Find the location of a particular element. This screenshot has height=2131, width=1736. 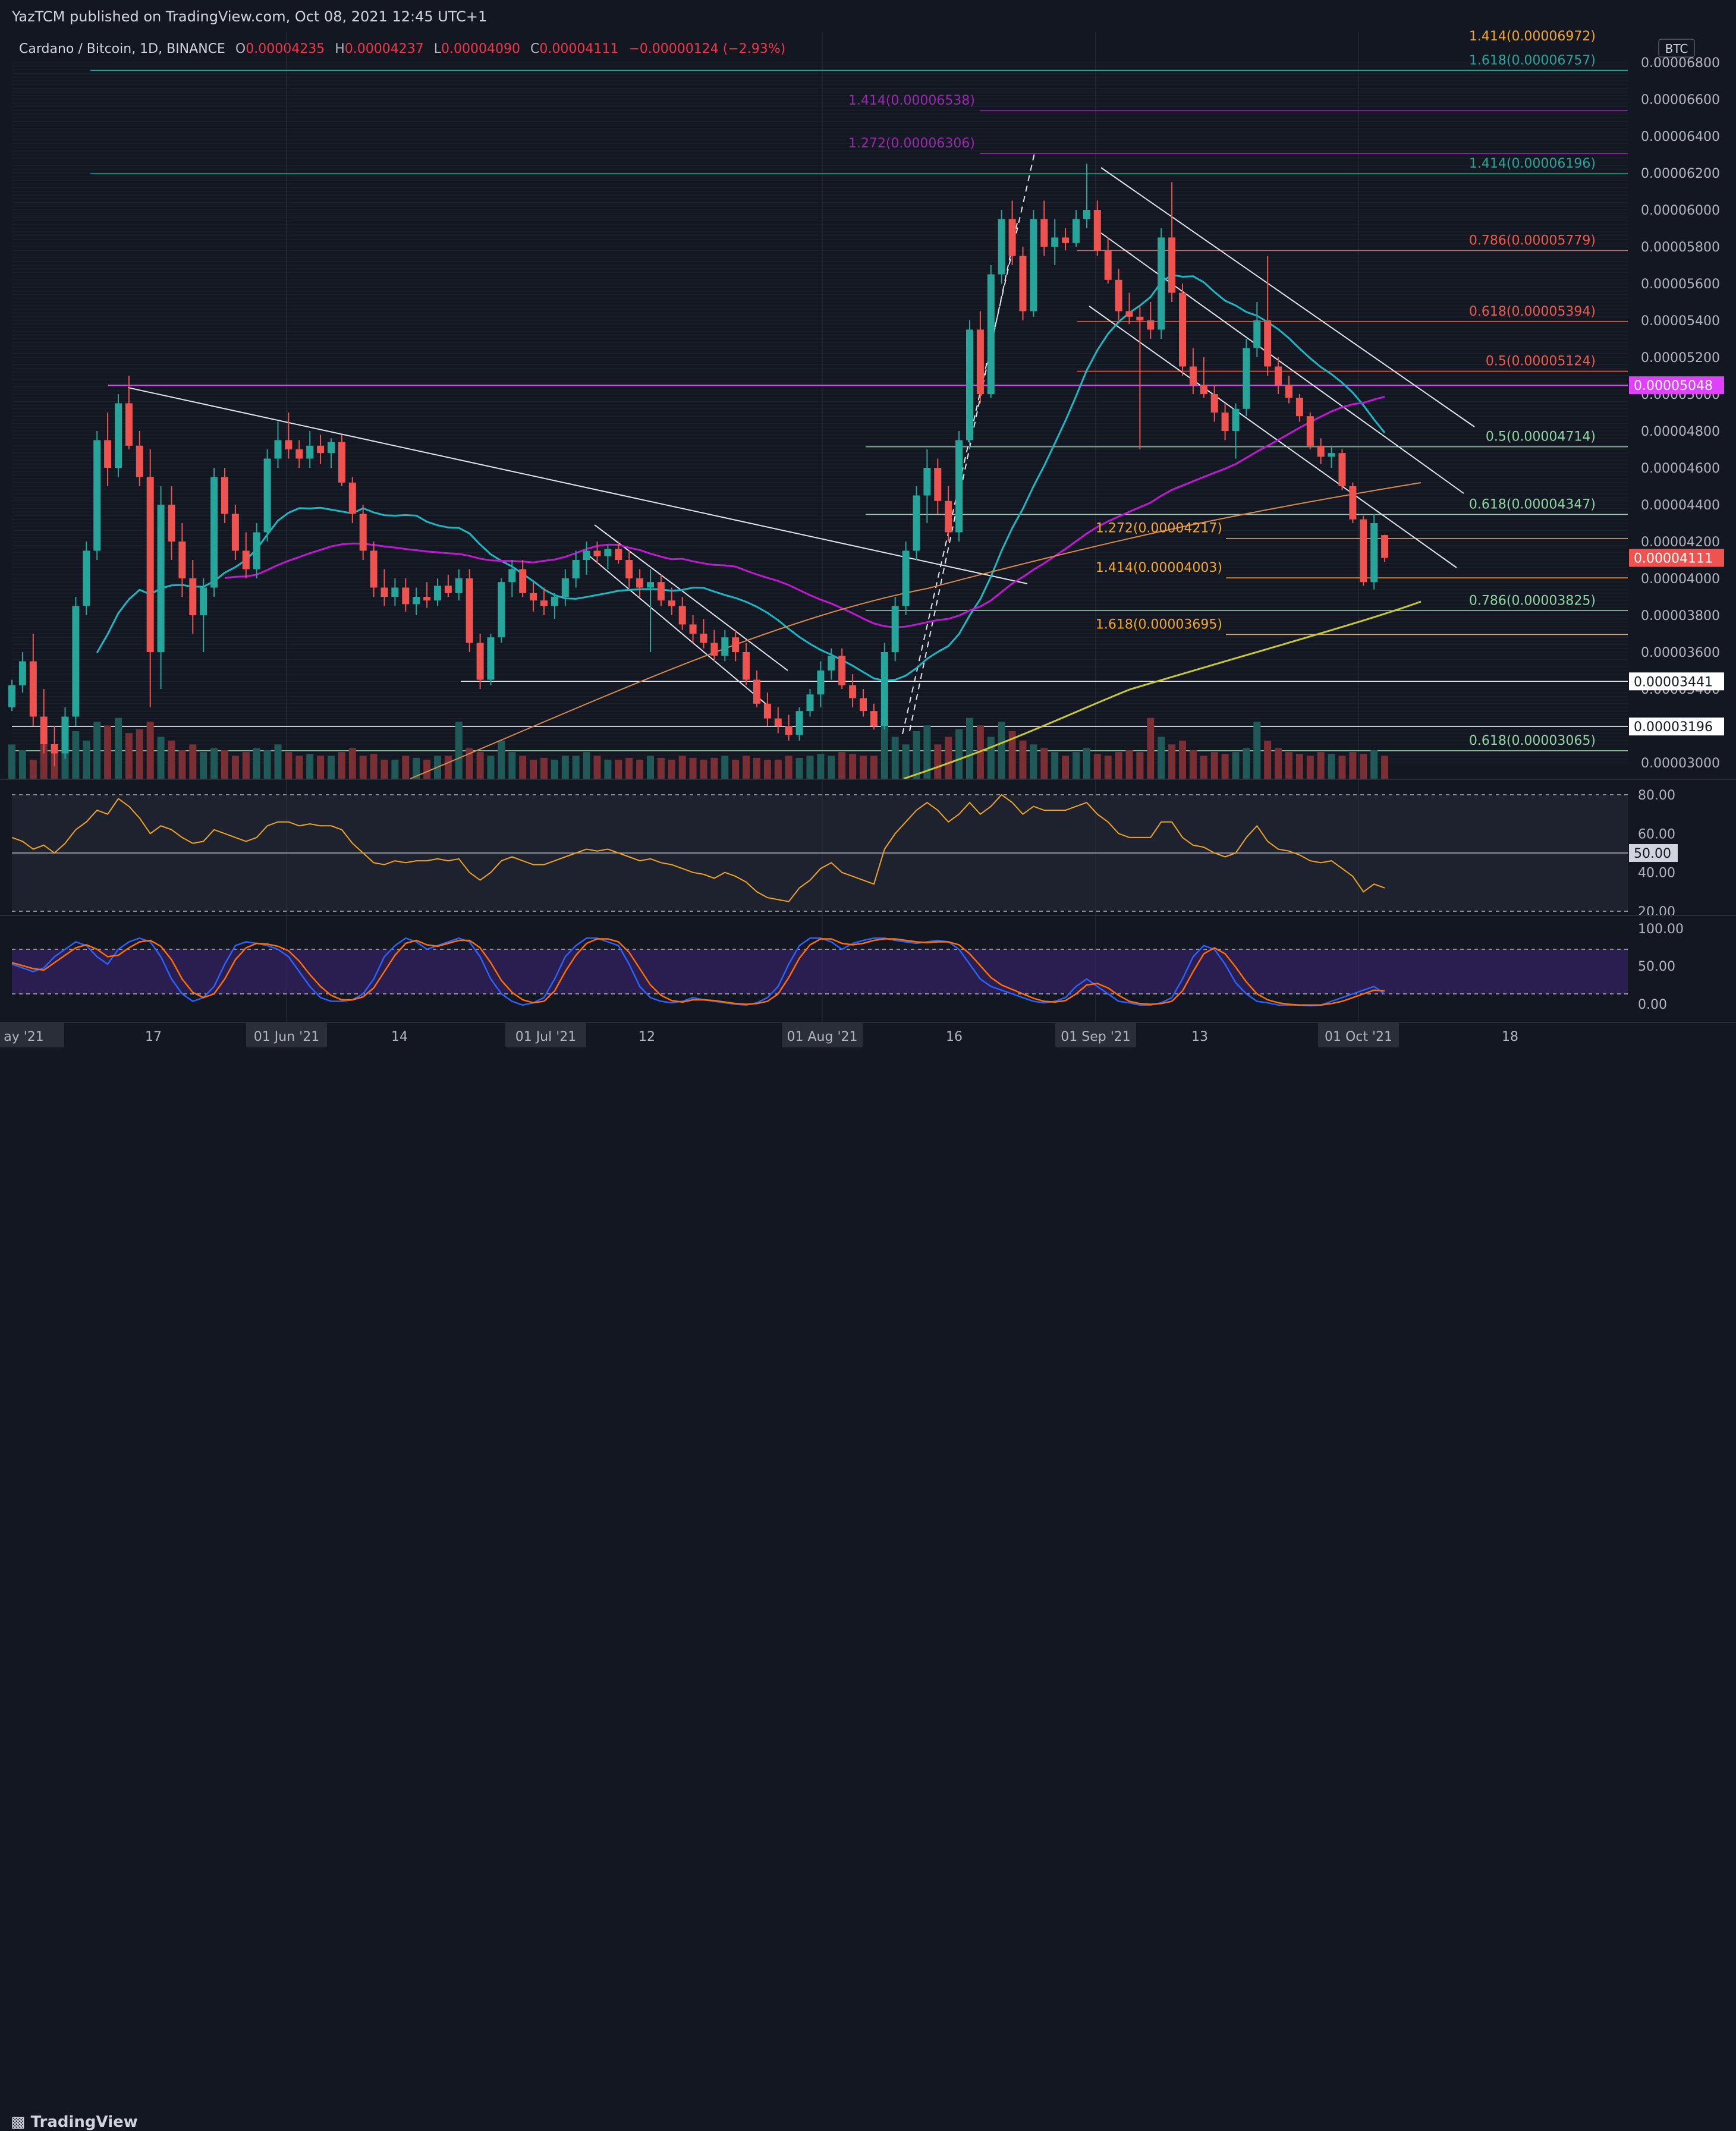

stoch-rsi-pane: 100.00 50.00 0.00 is located at coordinates (868, 972).